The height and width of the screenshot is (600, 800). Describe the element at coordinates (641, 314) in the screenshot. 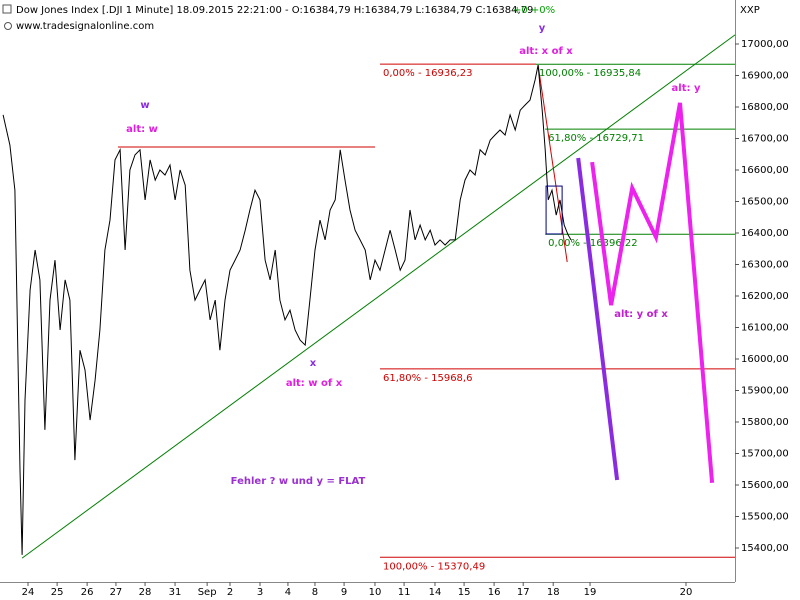

I see `annotation: alt: y of x` at that location.